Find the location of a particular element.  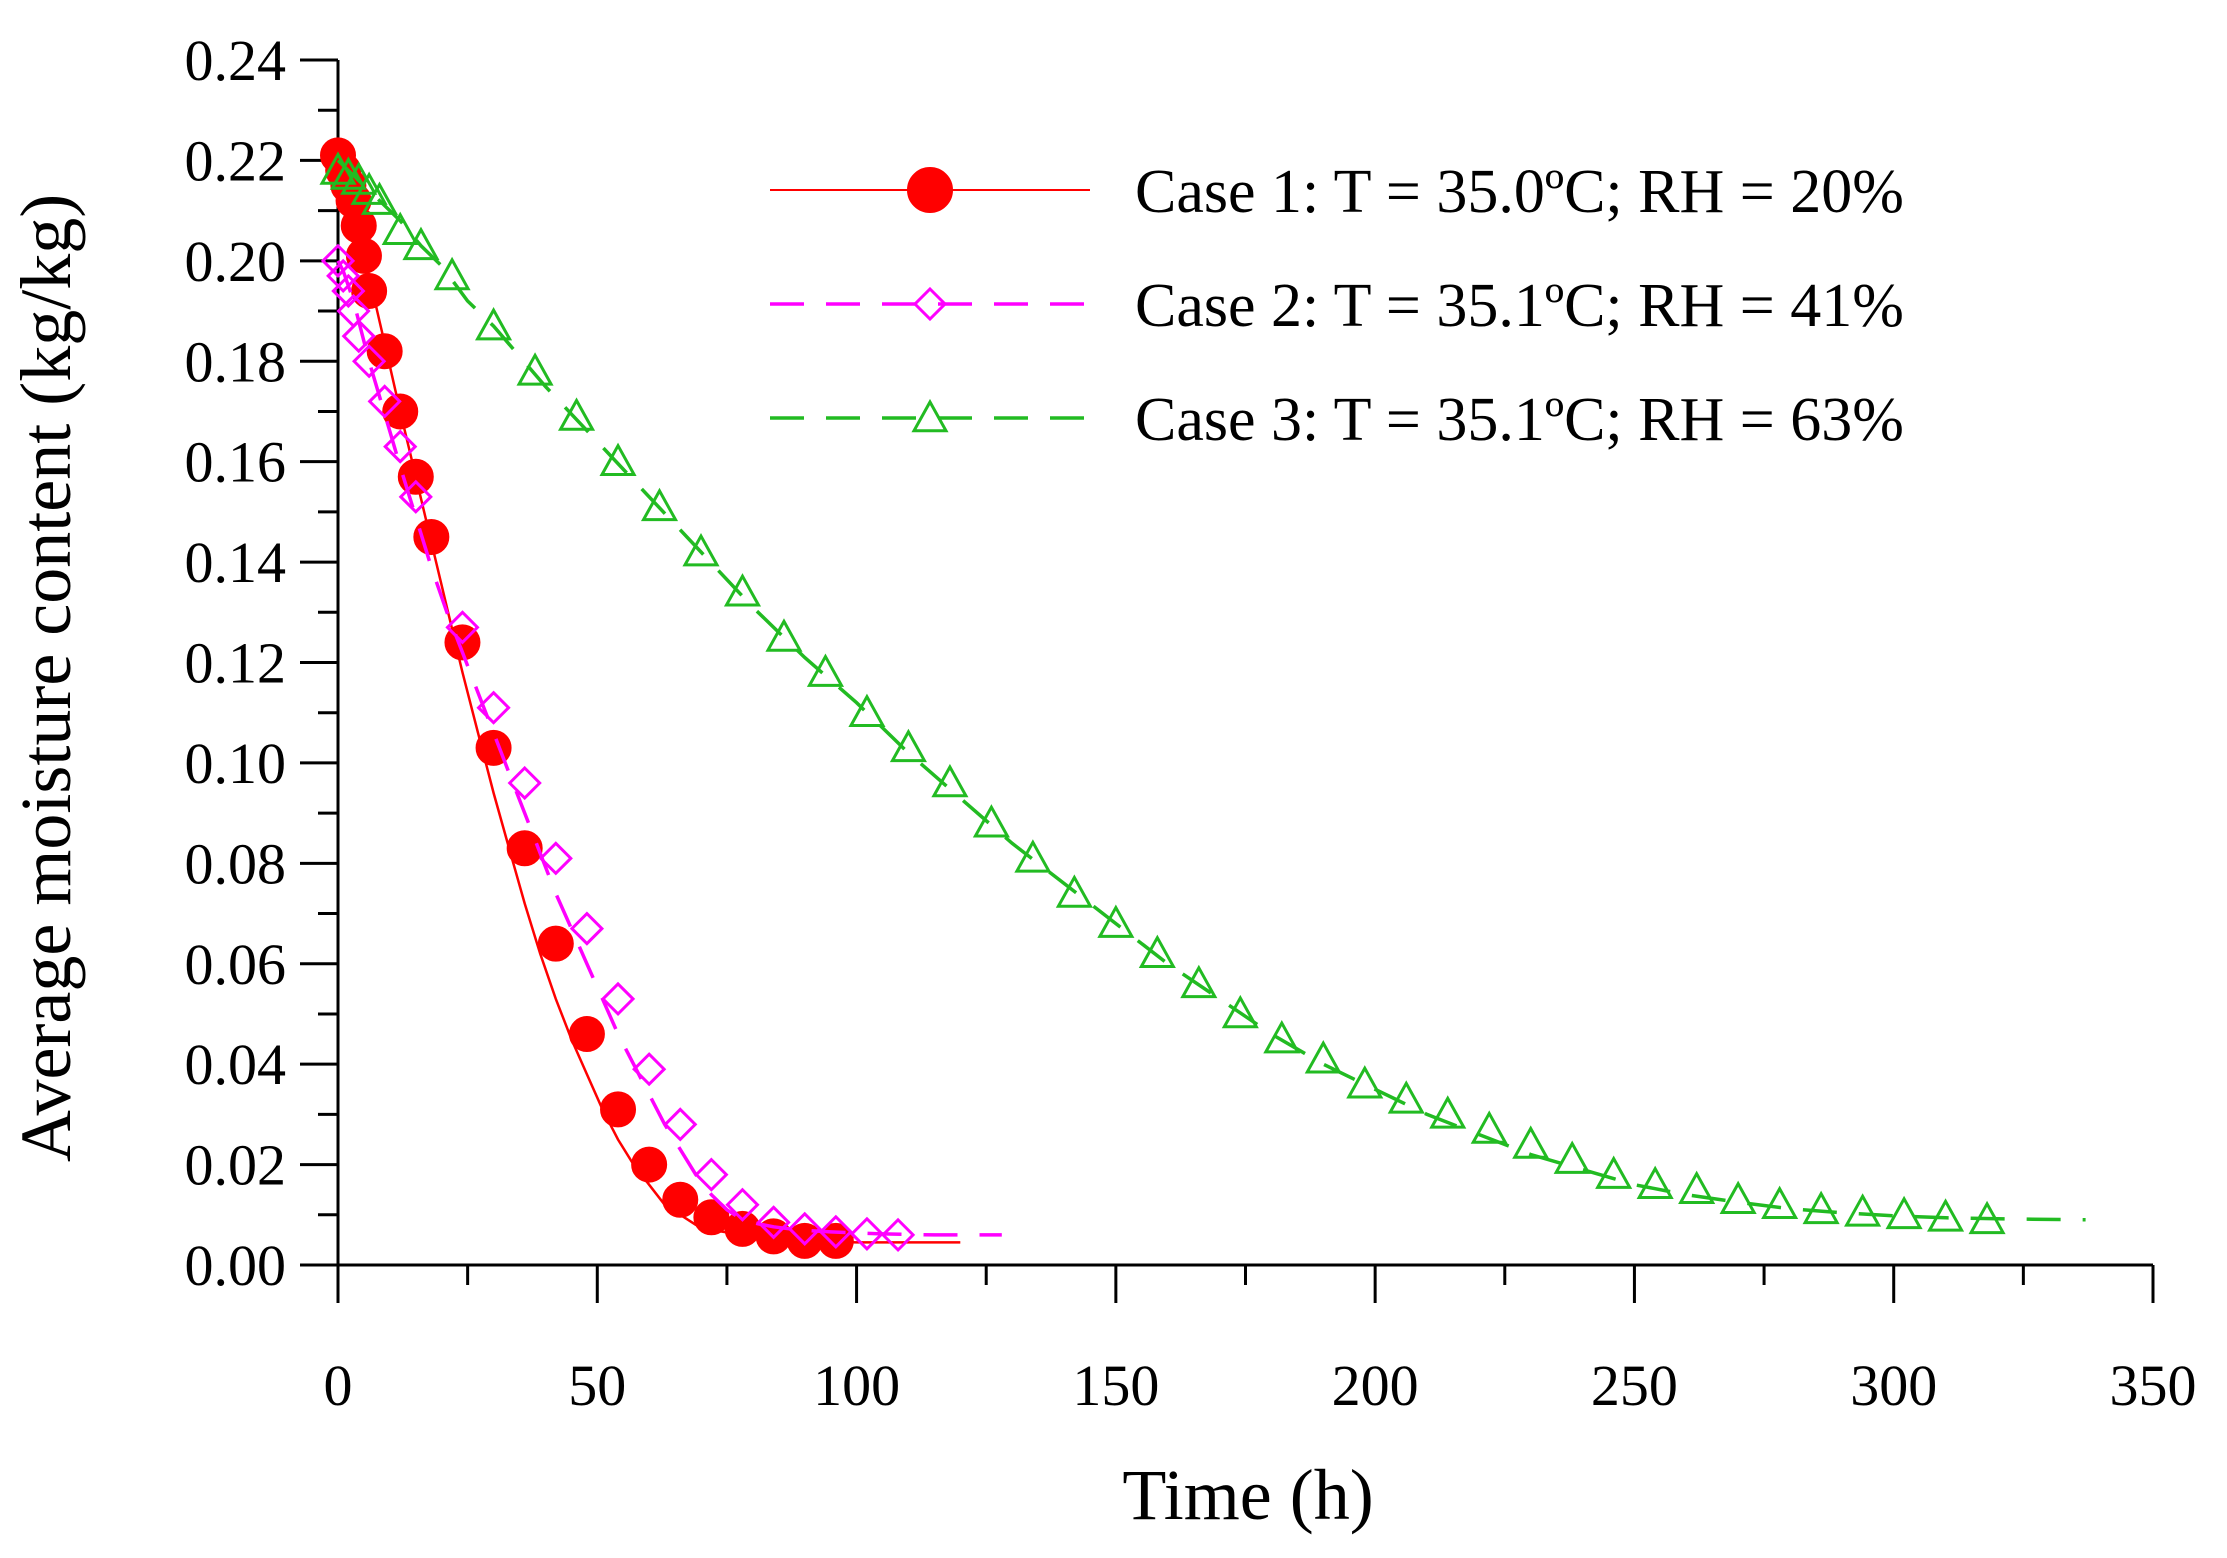

x-tick-label: 100 is located at coordinates (856, 1385).